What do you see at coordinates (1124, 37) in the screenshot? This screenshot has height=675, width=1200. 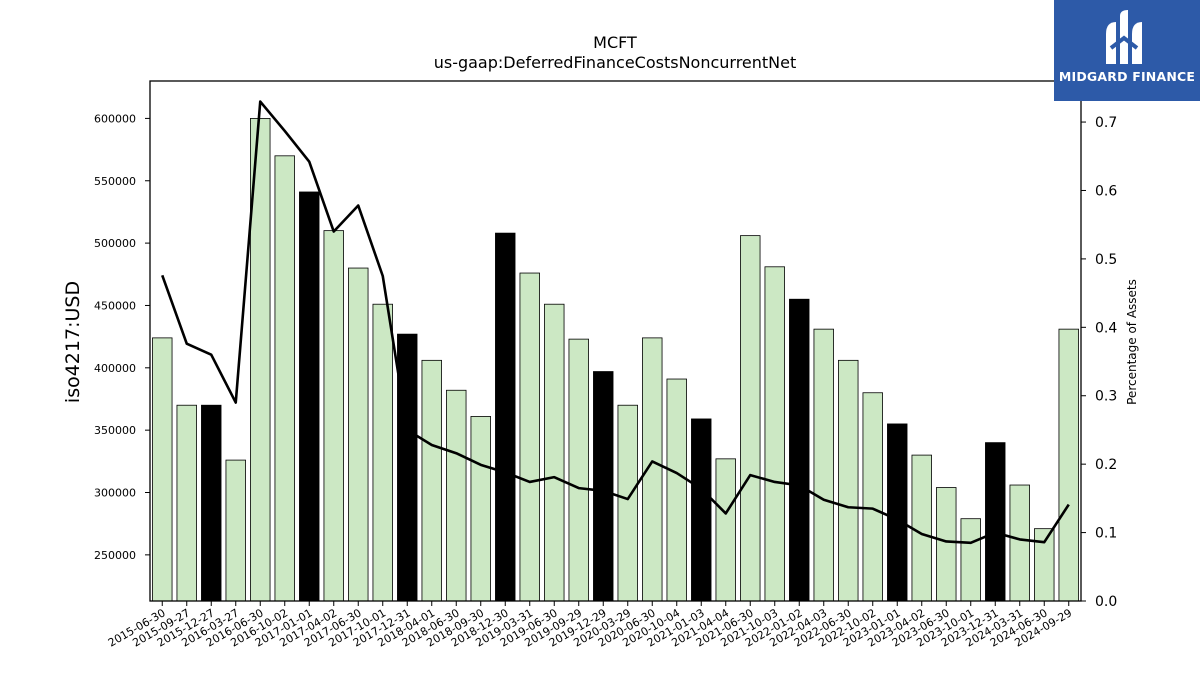 I see `midgard-logo-icon` at bounding box center [1124, 37].